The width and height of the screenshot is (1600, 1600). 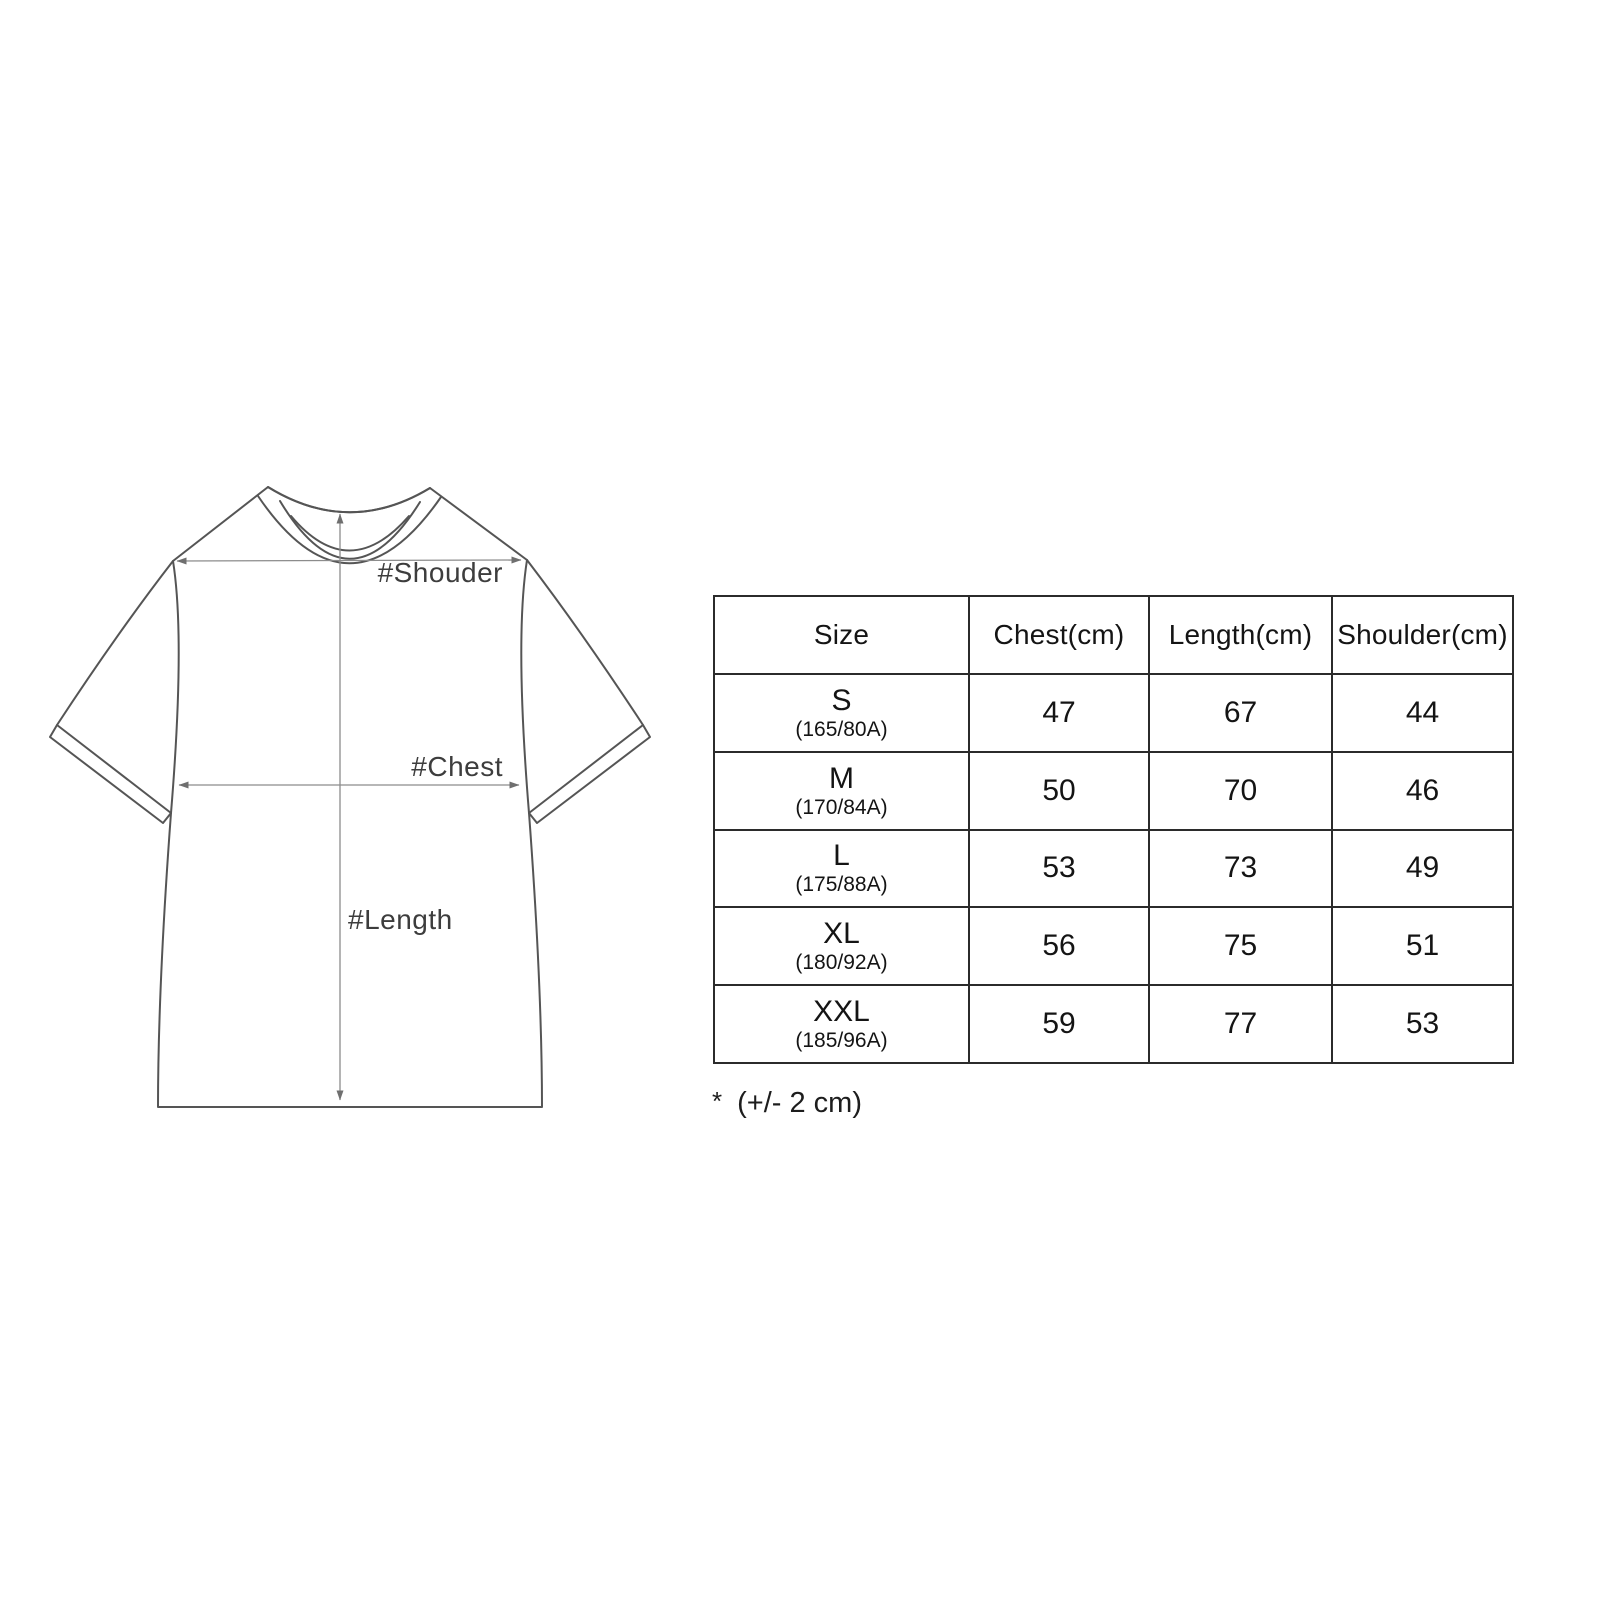 I want to click on length-label: #Length, so click(x=400, y=919).